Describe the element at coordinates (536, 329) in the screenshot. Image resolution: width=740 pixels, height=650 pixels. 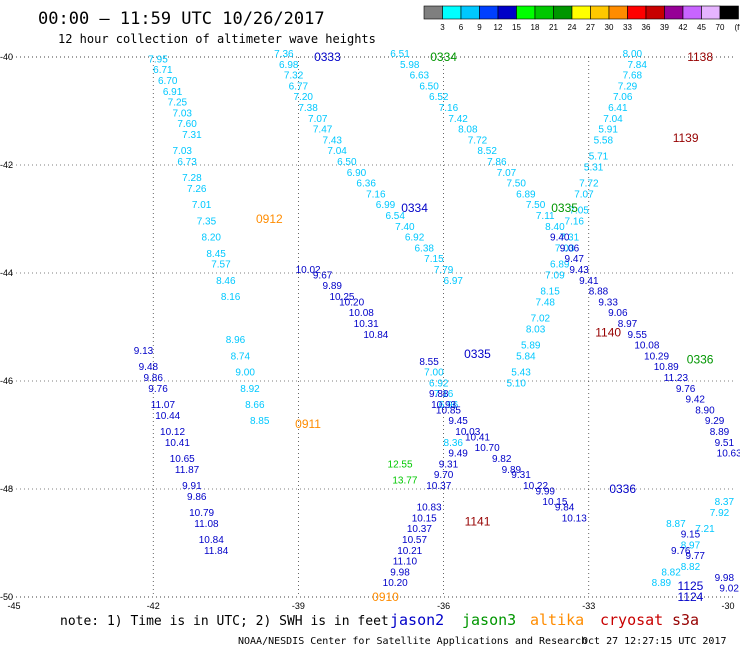
I see `wave-height-label: 8.03` at that location.